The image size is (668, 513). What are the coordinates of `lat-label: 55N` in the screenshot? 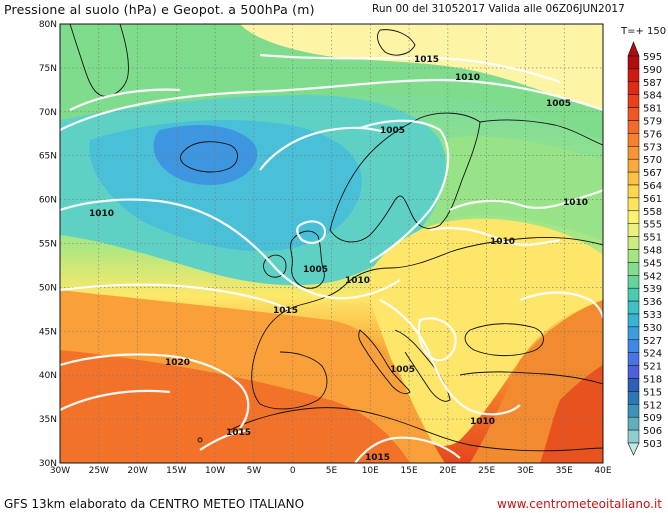 It's located at (48, 245).